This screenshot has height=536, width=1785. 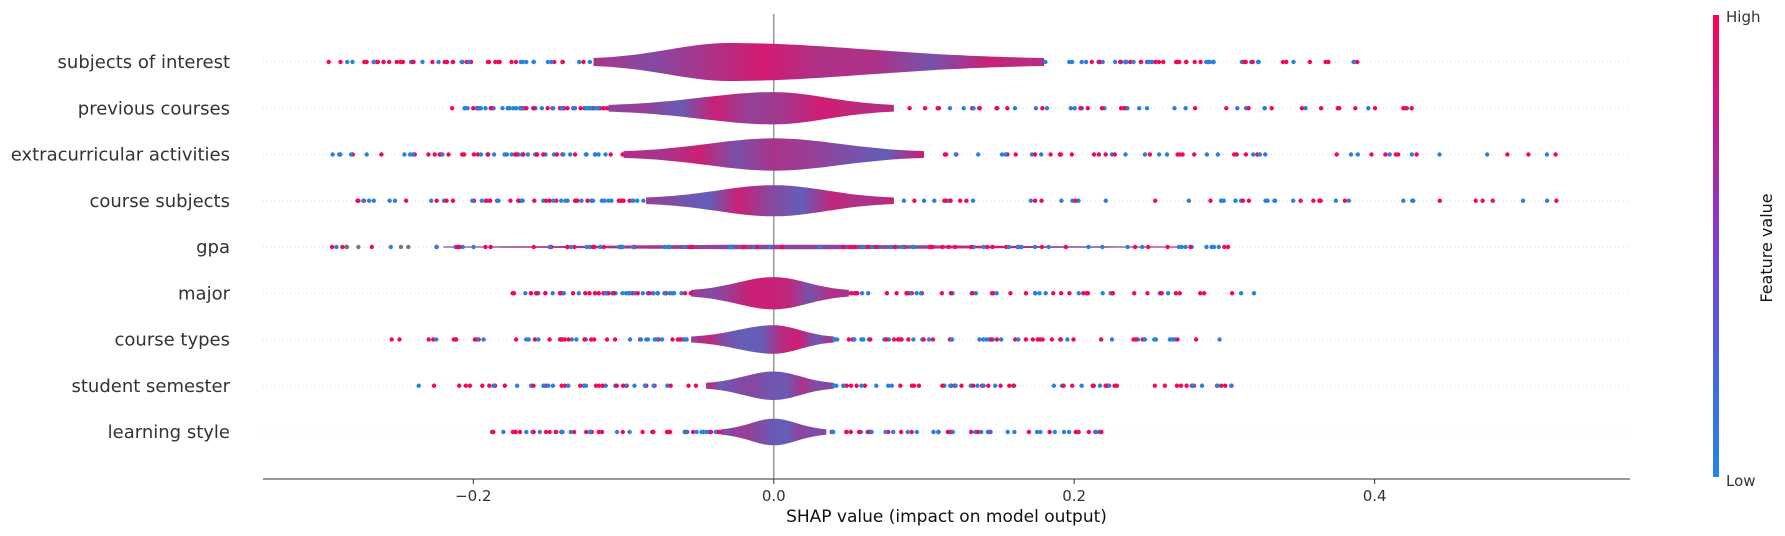 I want to click on feature-label: course subjects, so click(x=159, y=201).